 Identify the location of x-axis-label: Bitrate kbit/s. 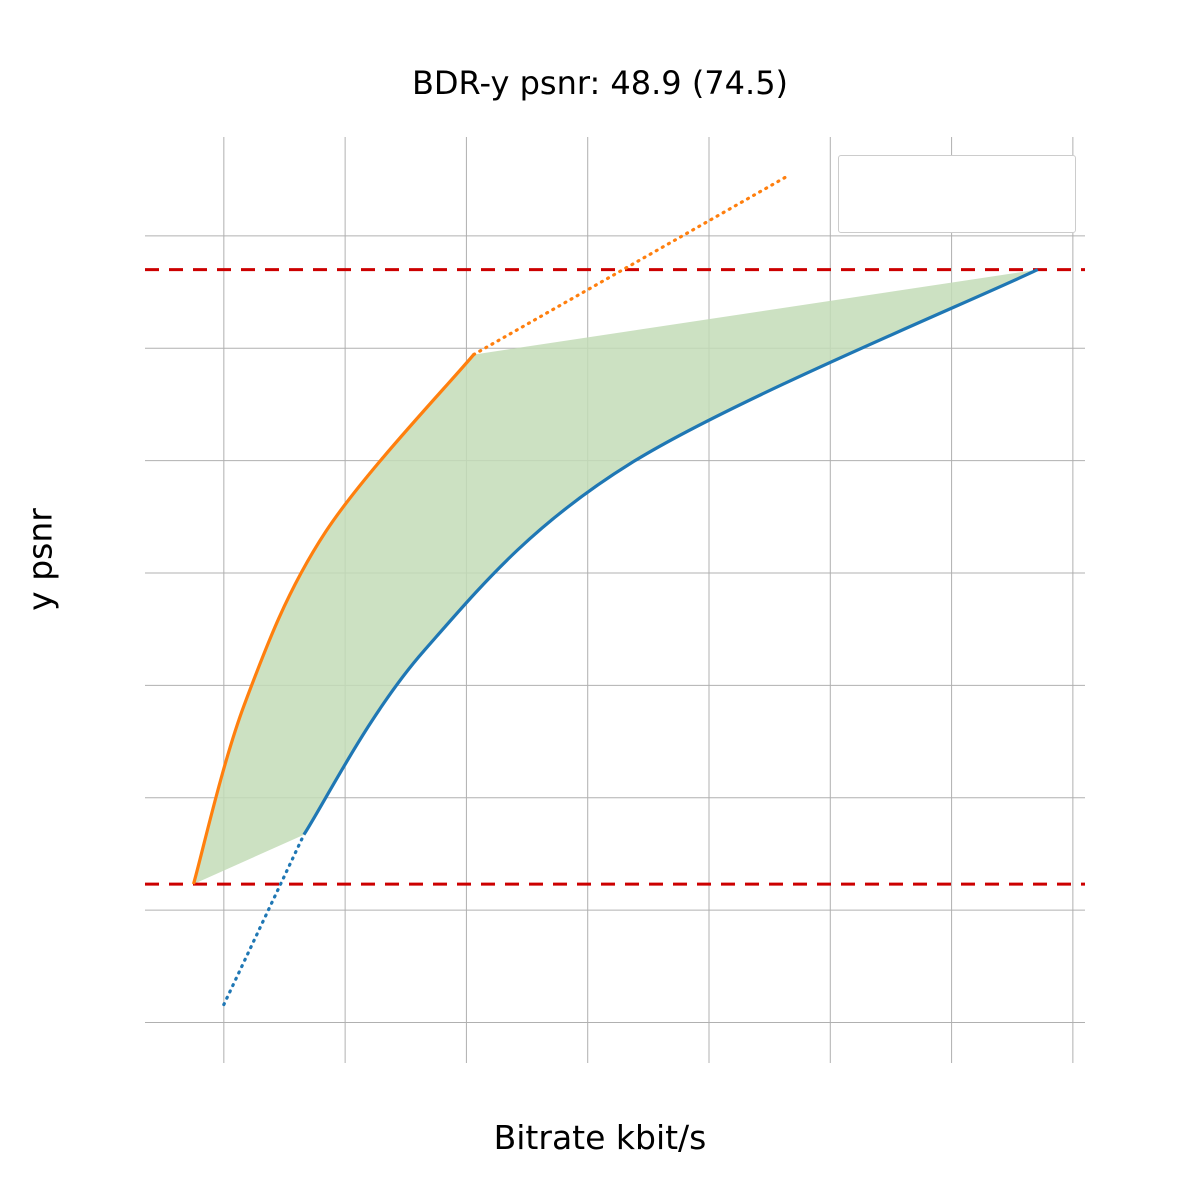
(600, 1137).